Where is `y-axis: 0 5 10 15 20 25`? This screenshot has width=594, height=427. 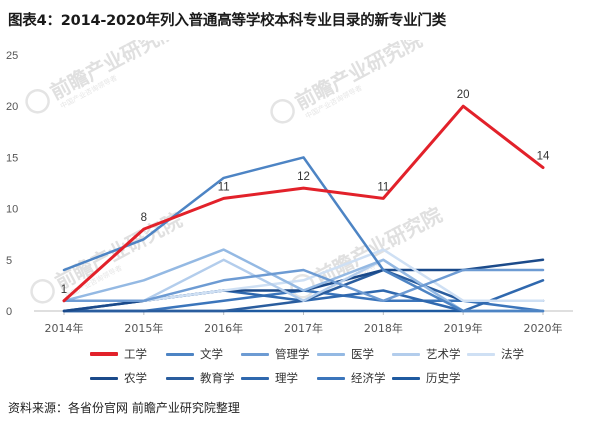
y-axis: 0 5 10 15 20 25 is located at coordinates (12, 184).